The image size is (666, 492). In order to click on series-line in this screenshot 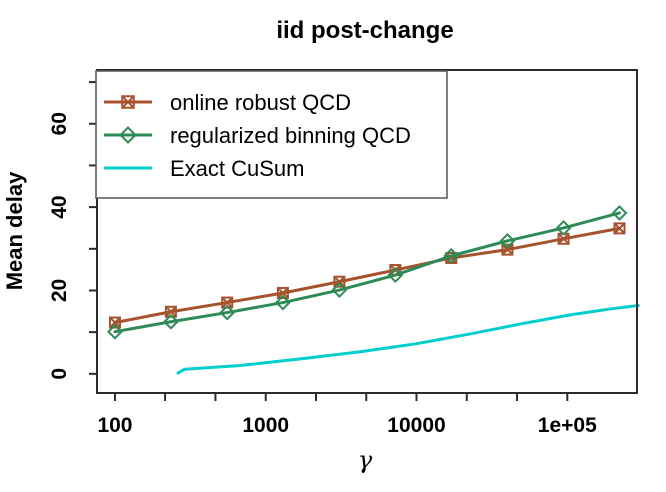, I will do `click(408, 339)`.